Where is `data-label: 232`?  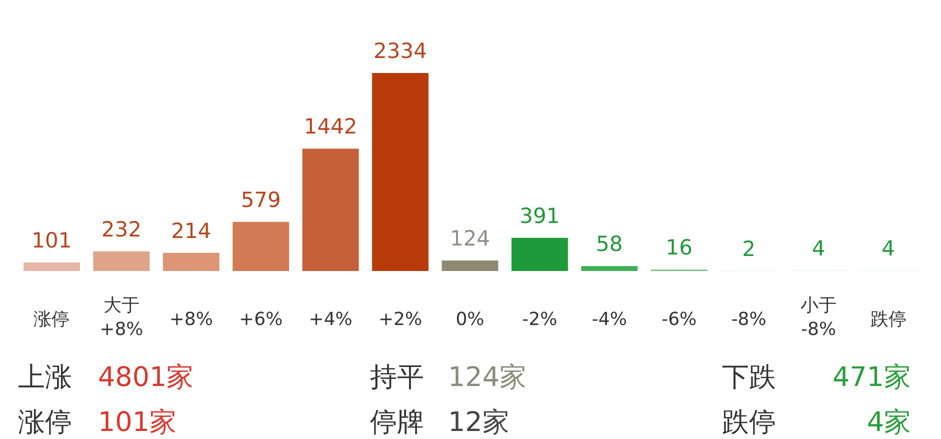 data-label: 232 is located at coordinates (121, 229).